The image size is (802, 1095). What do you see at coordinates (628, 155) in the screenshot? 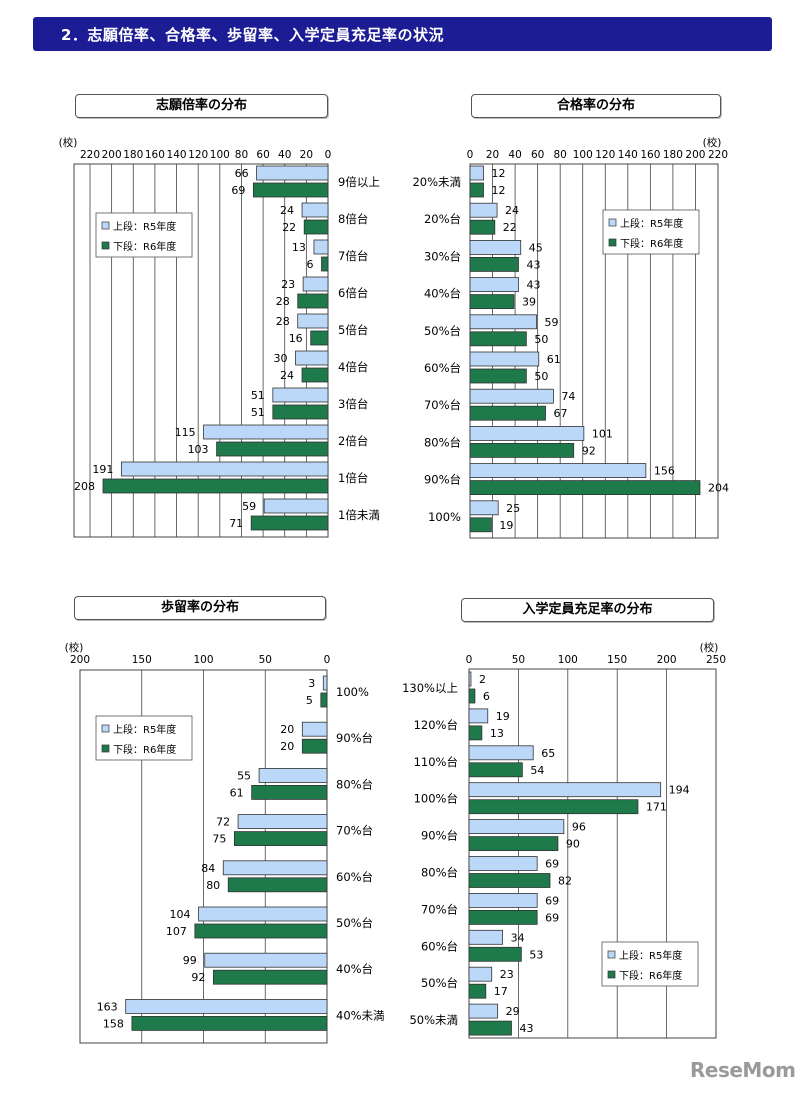
I see `tick-label-1-7: 140` at bounding box center [628, 155].